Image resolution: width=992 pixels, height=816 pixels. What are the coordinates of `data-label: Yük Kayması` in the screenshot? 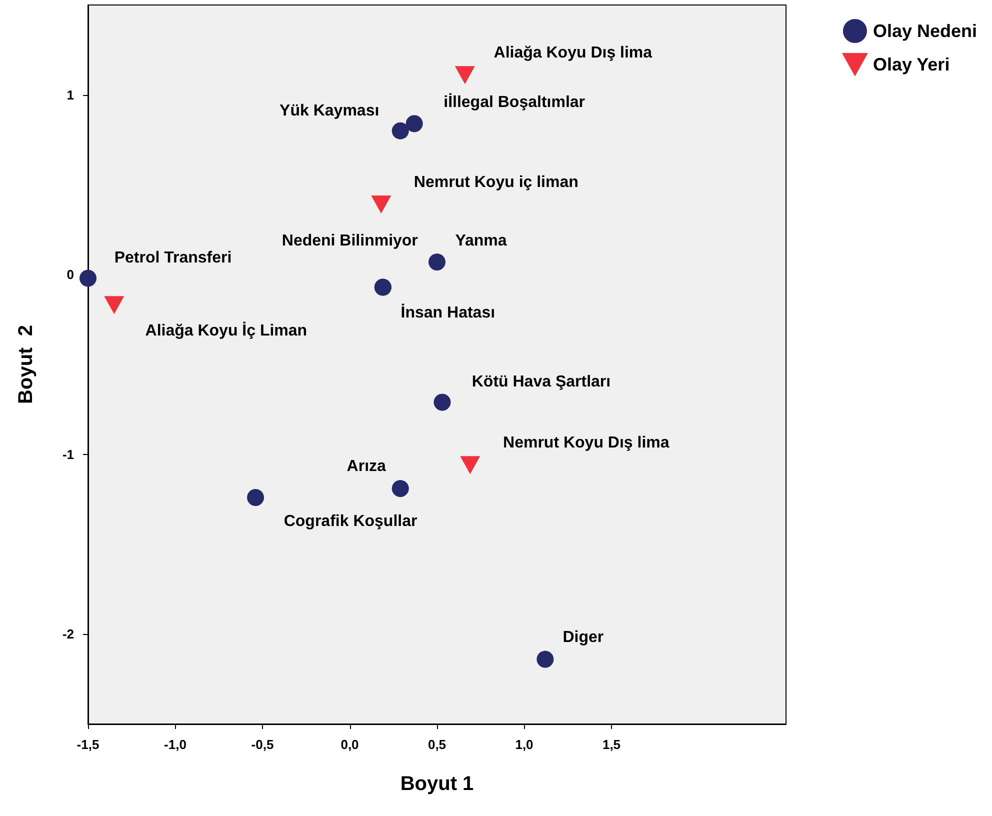 It's located at (330, 111).